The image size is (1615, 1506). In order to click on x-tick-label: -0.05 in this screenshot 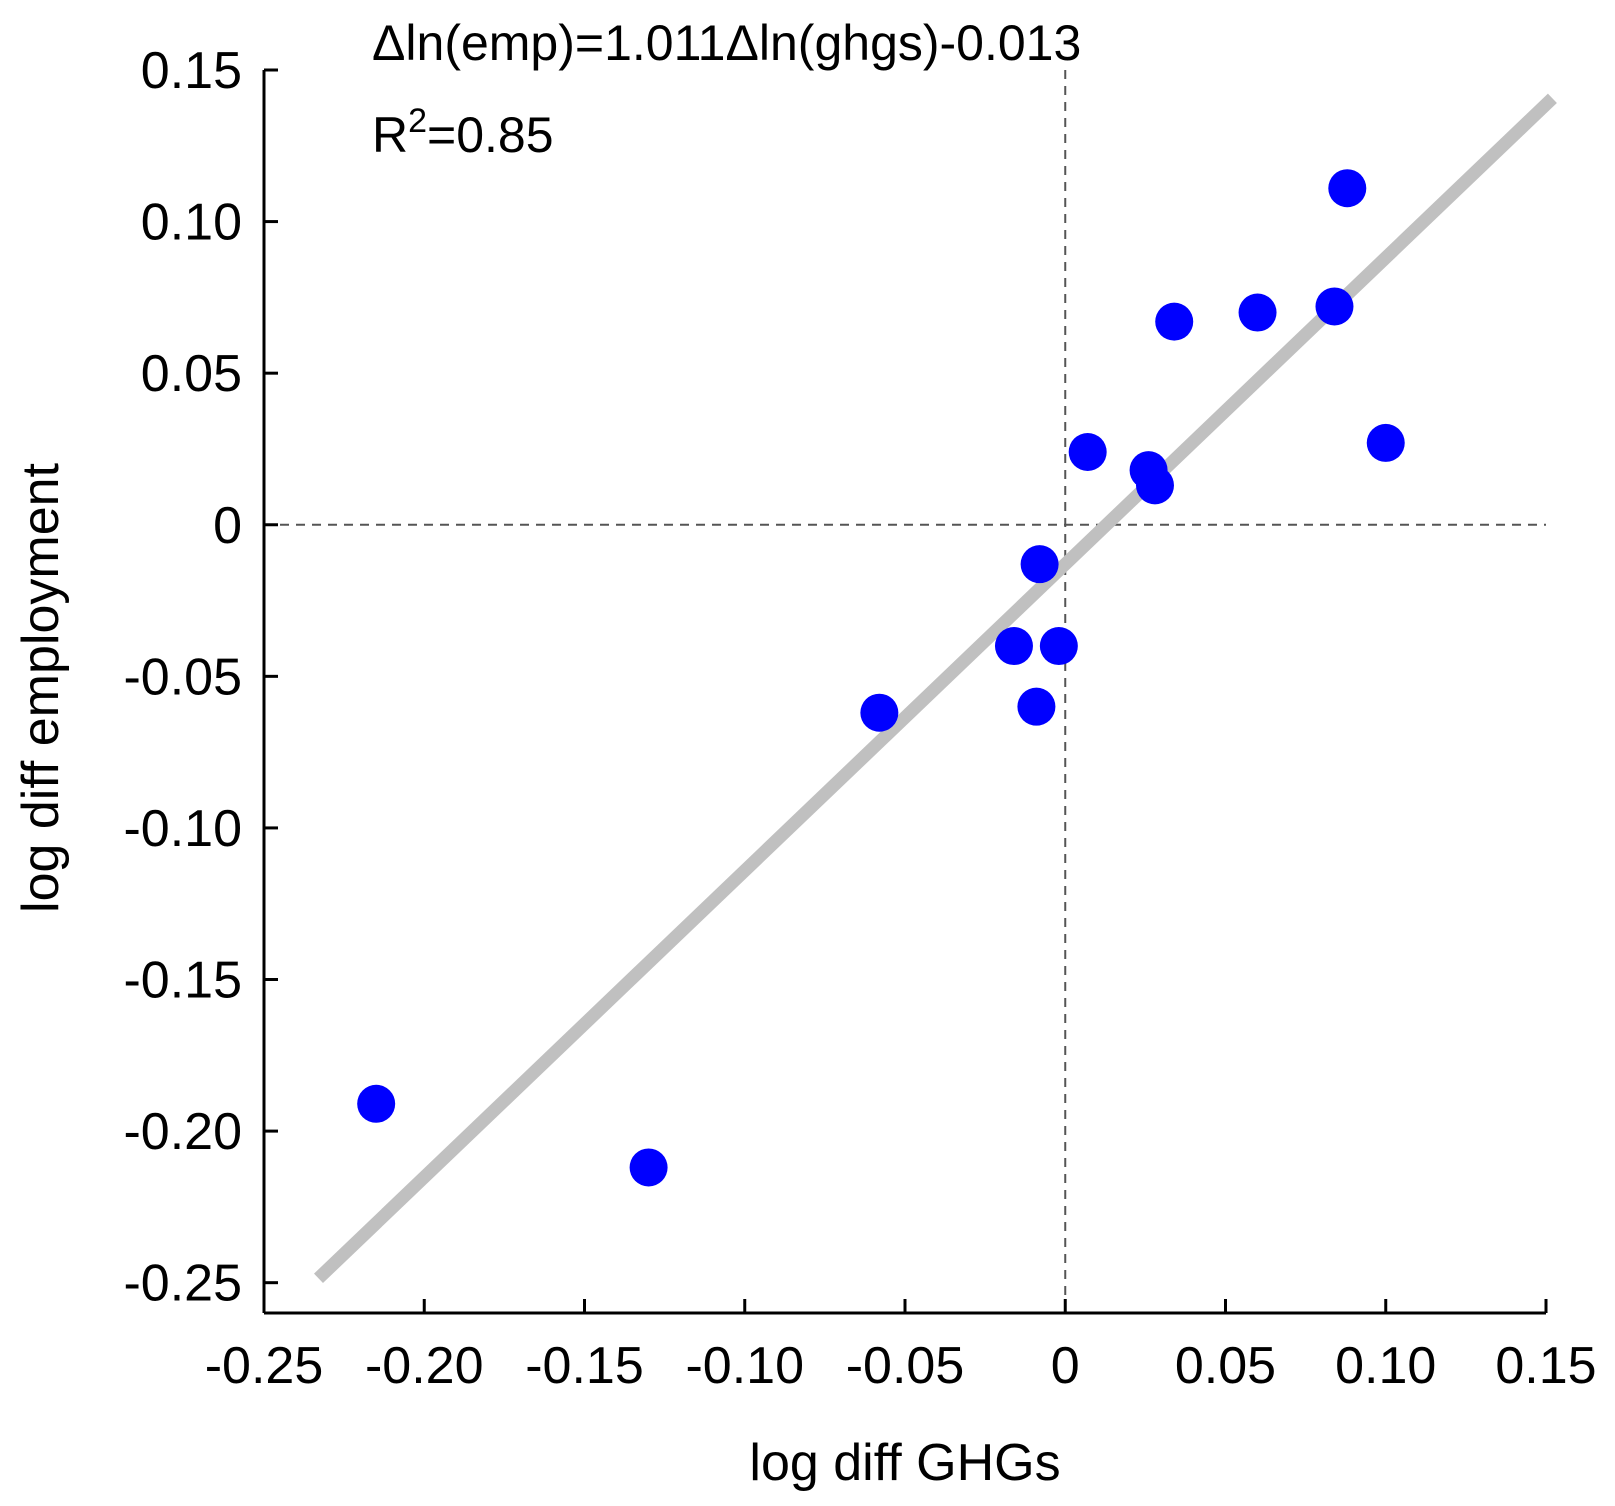, I will do `click(905, 1366)`.